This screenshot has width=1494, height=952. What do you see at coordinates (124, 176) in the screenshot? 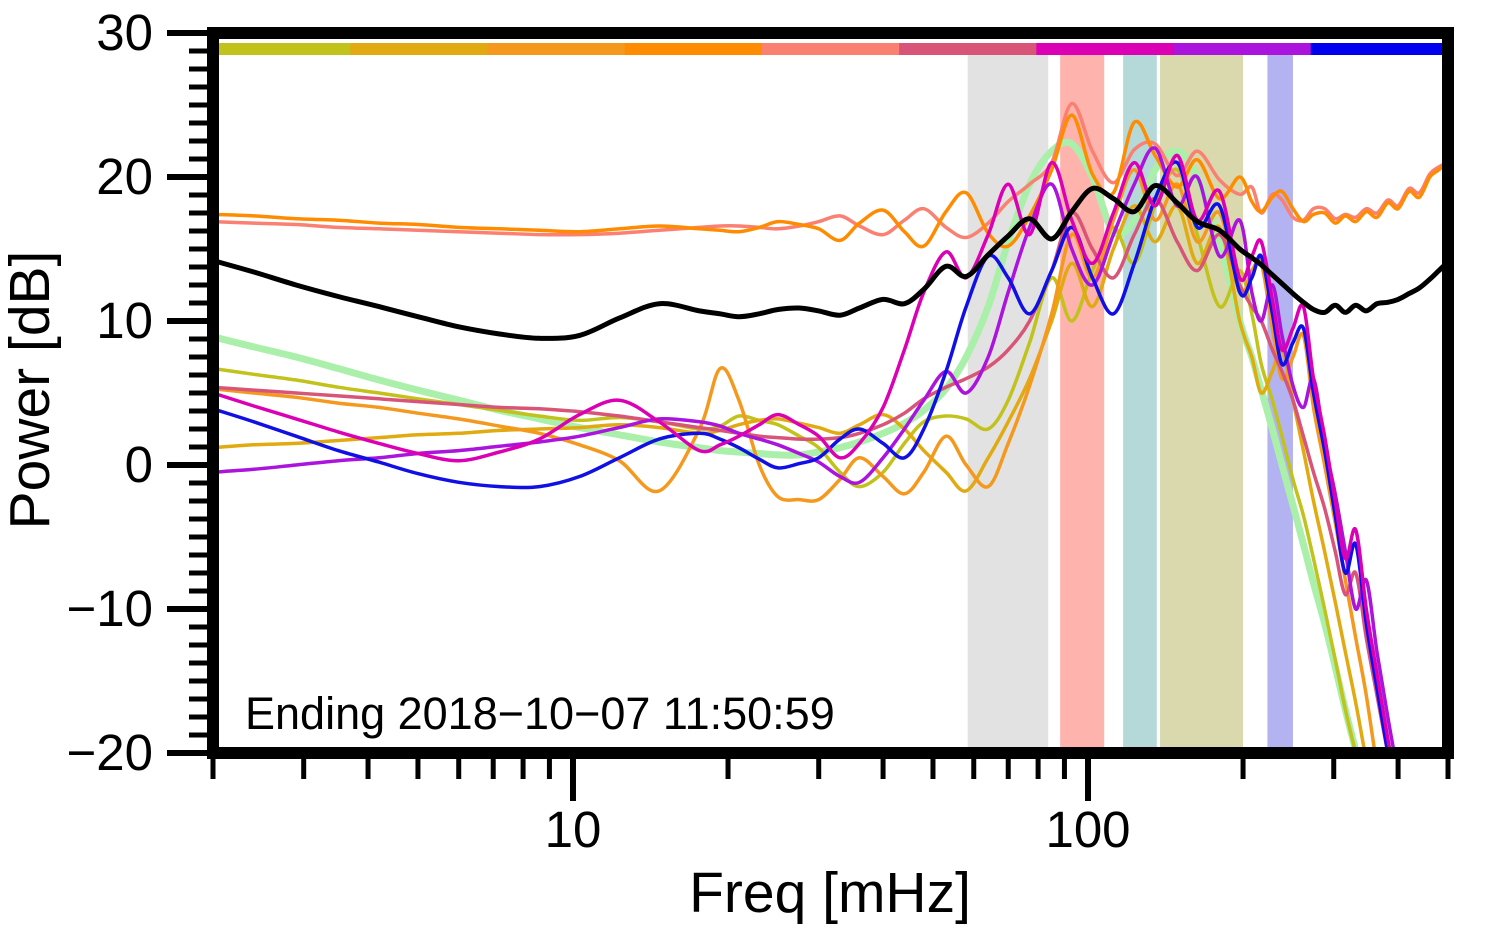
I see `y-tick-label: 20` at bounding box center [124, 176].